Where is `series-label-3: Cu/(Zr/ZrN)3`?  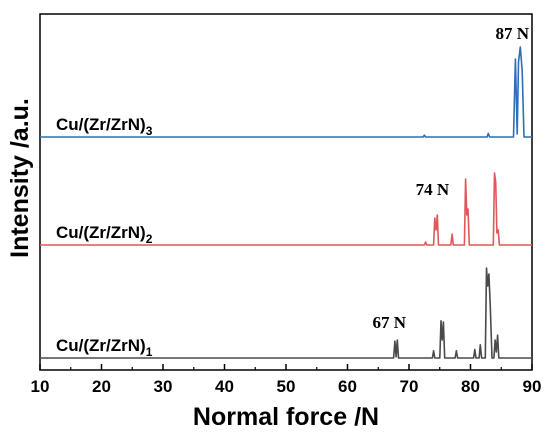
series-label-3: Cu/(Zr/ZrN)3 is located at coordinates (104, 126).